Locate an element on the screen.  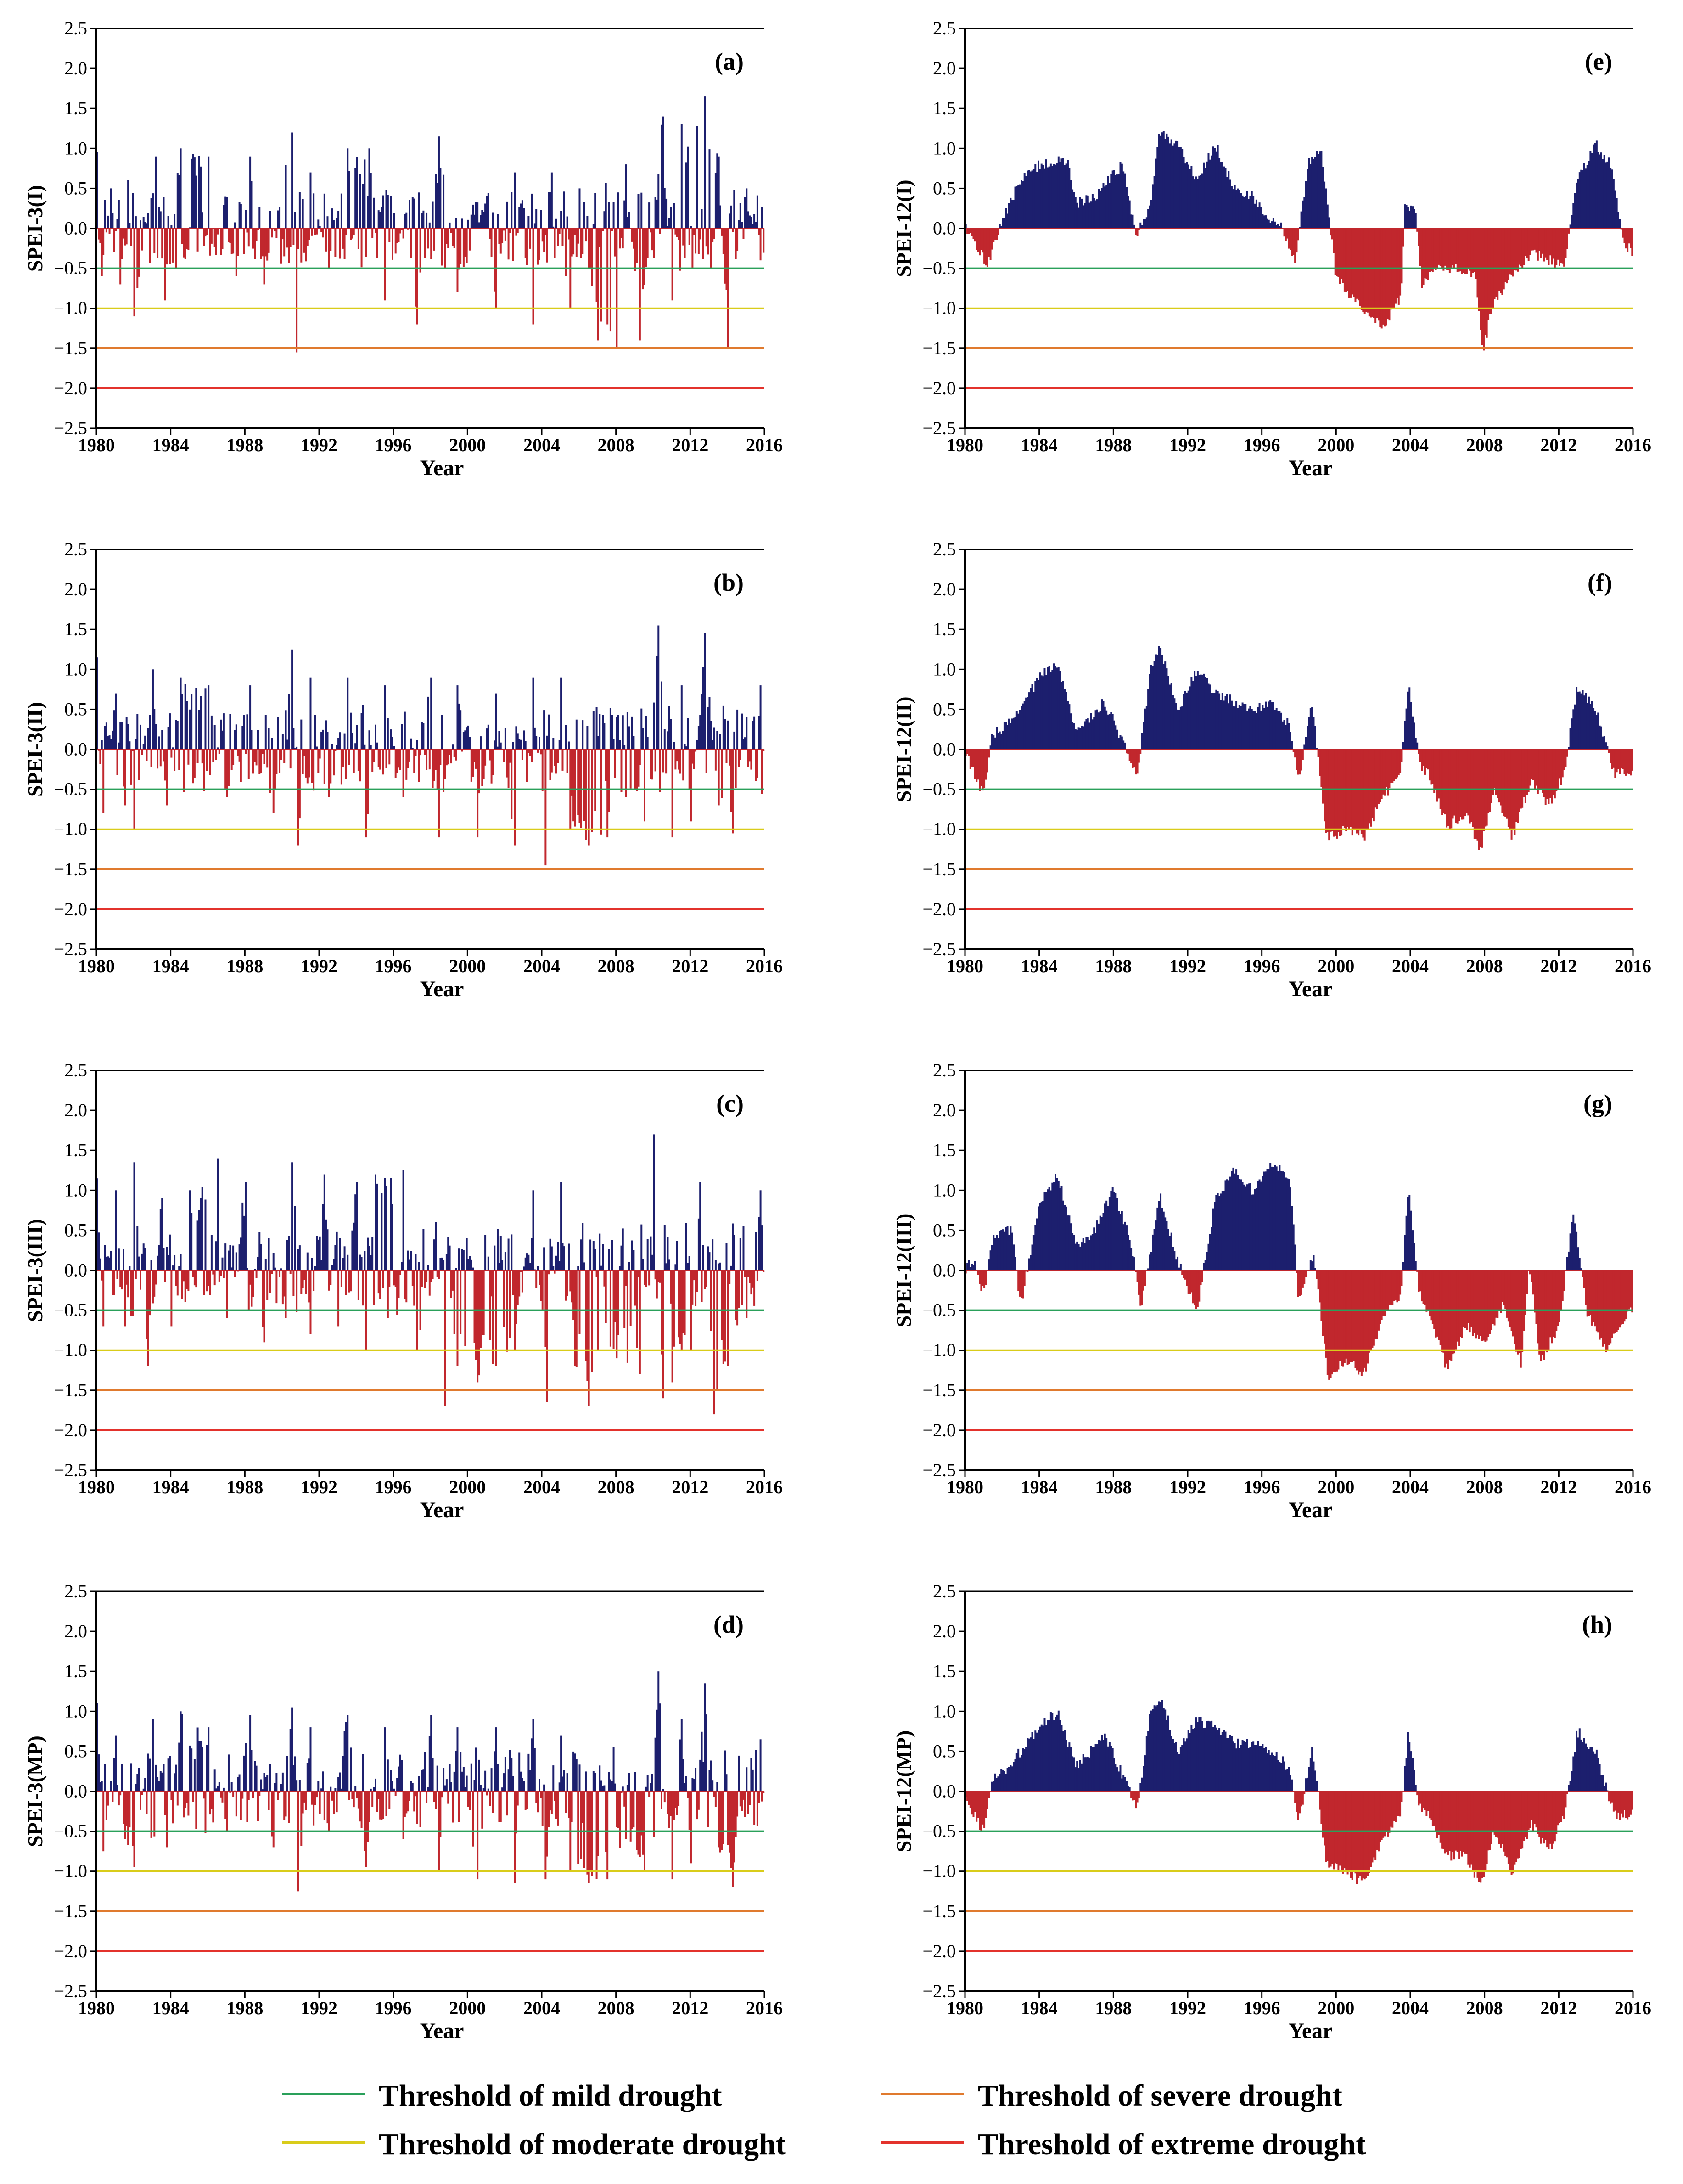
y-tick-label: 2.0 is located at coordinates (76, 68).